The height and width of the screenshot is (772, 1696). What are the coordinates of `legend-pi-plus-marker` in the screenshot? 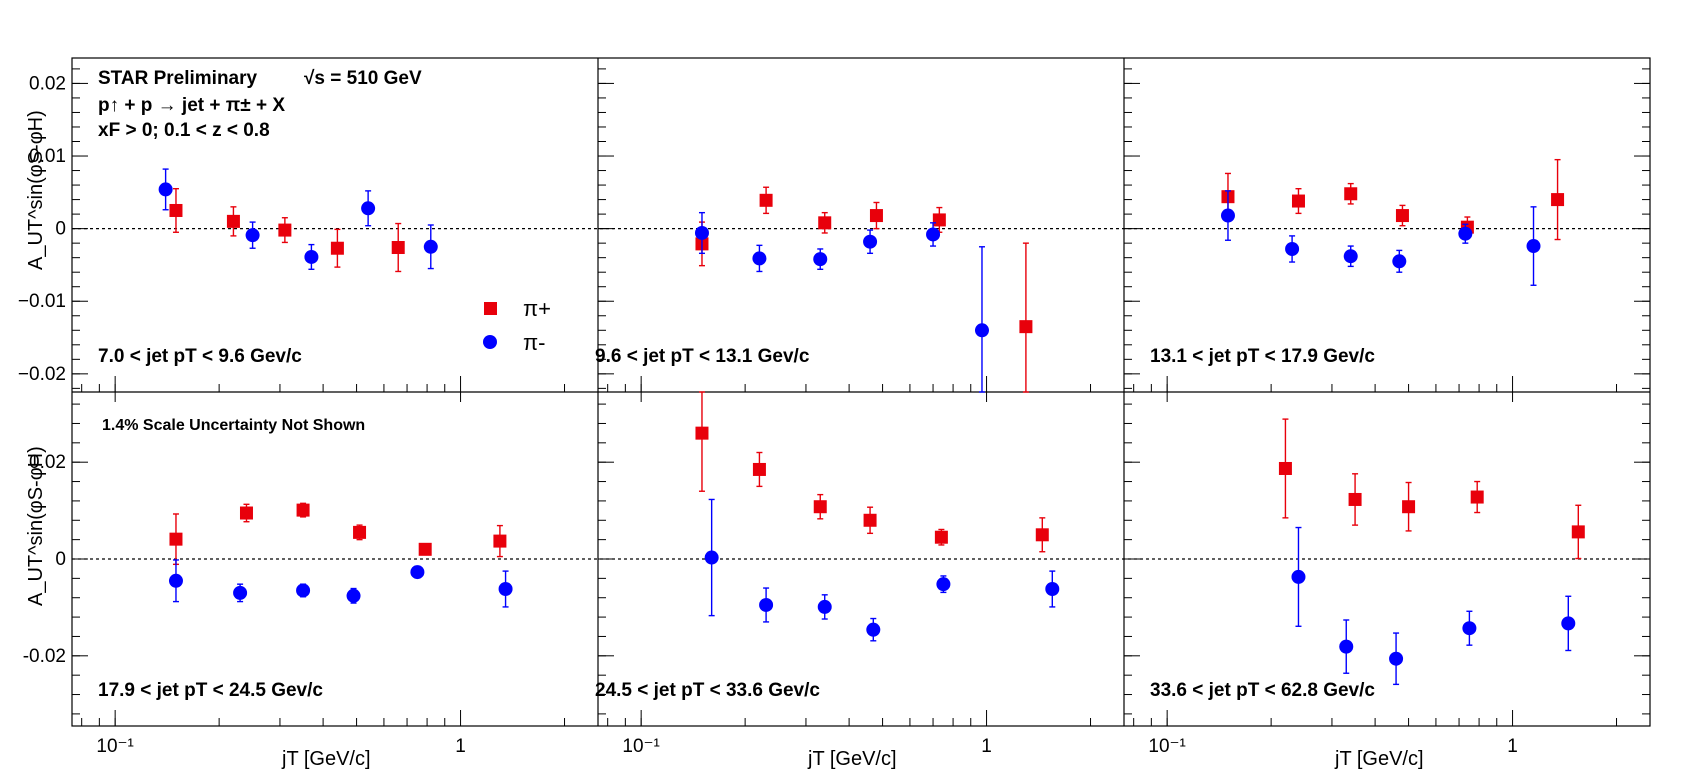 It's located at (490, 308).